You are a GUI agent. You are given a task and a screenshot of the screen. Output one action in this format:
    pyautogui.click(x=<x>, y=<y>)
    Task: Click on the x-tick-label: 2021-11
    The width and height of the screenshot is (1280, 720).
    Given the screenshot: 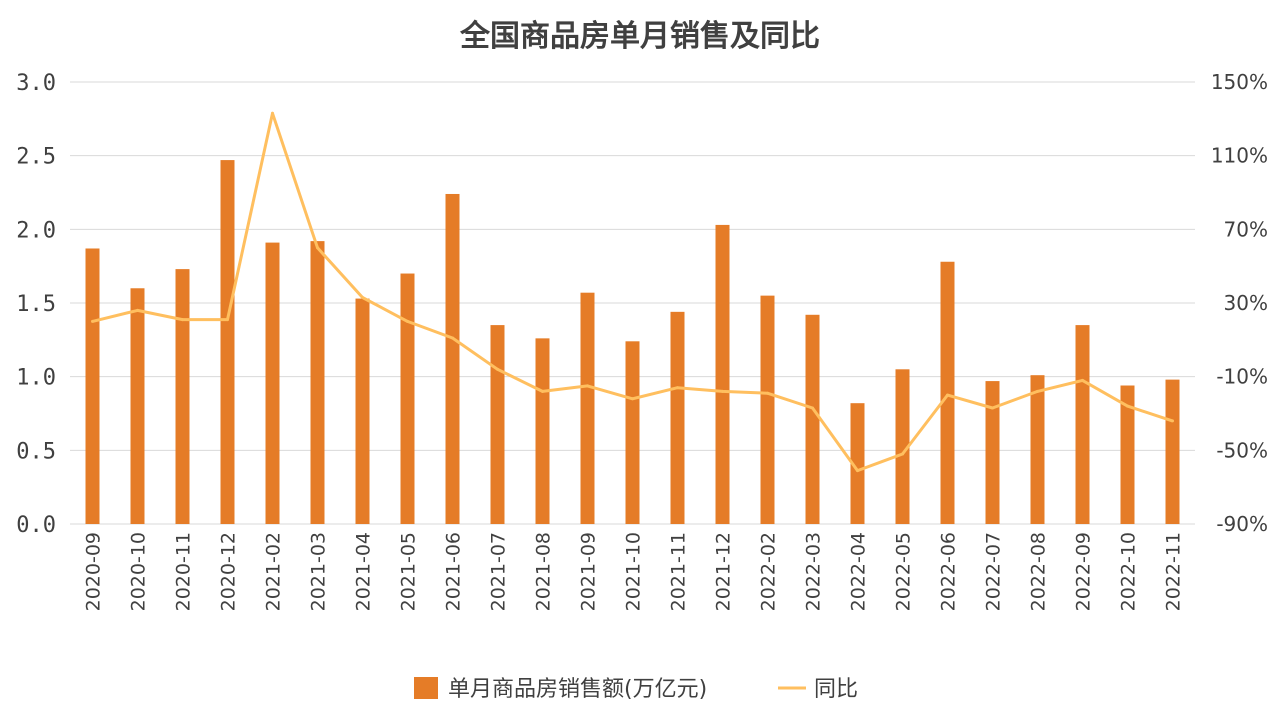 What is the action you would take?
    pyautogui.click(x=679, y=571)
    